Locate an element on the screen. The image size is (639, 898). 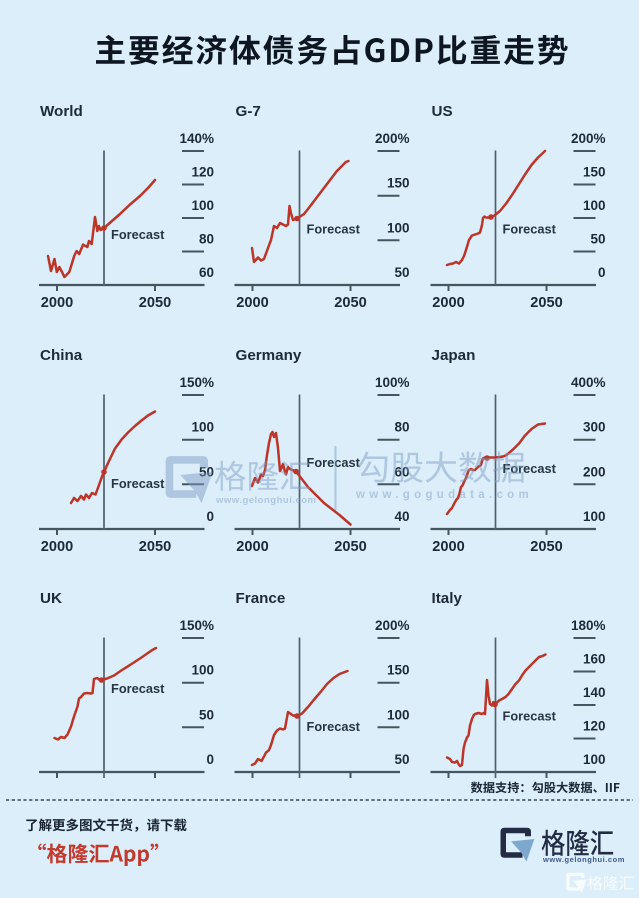
svg-text: 160 is located at coordinates (594, 659).